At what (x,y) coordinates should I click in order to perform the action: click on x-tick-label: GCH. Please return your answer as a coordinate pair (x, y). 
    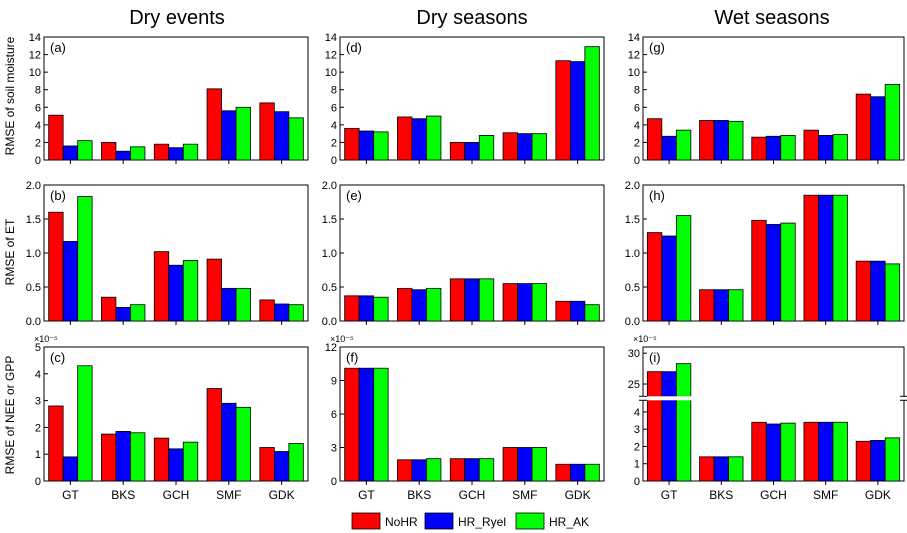
    Looking at the image, I should click on (472, 495).